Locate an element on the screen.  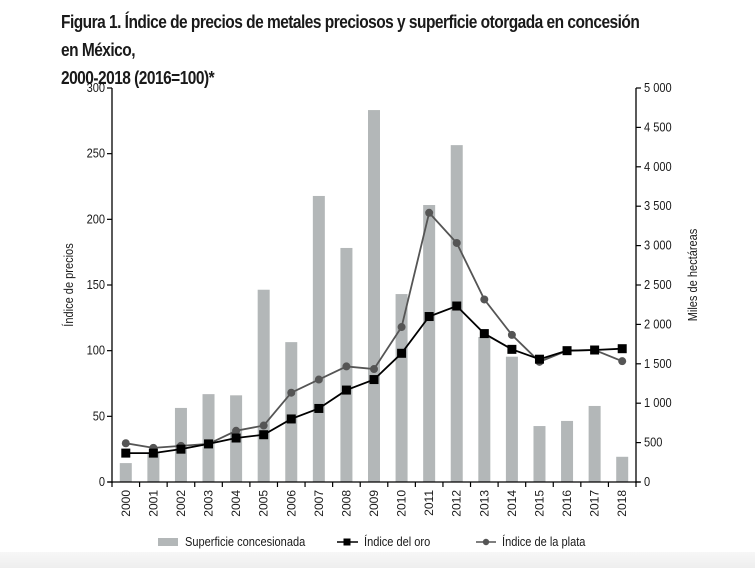
x-tick-label: 2011 is located at coordinates (429, 503).